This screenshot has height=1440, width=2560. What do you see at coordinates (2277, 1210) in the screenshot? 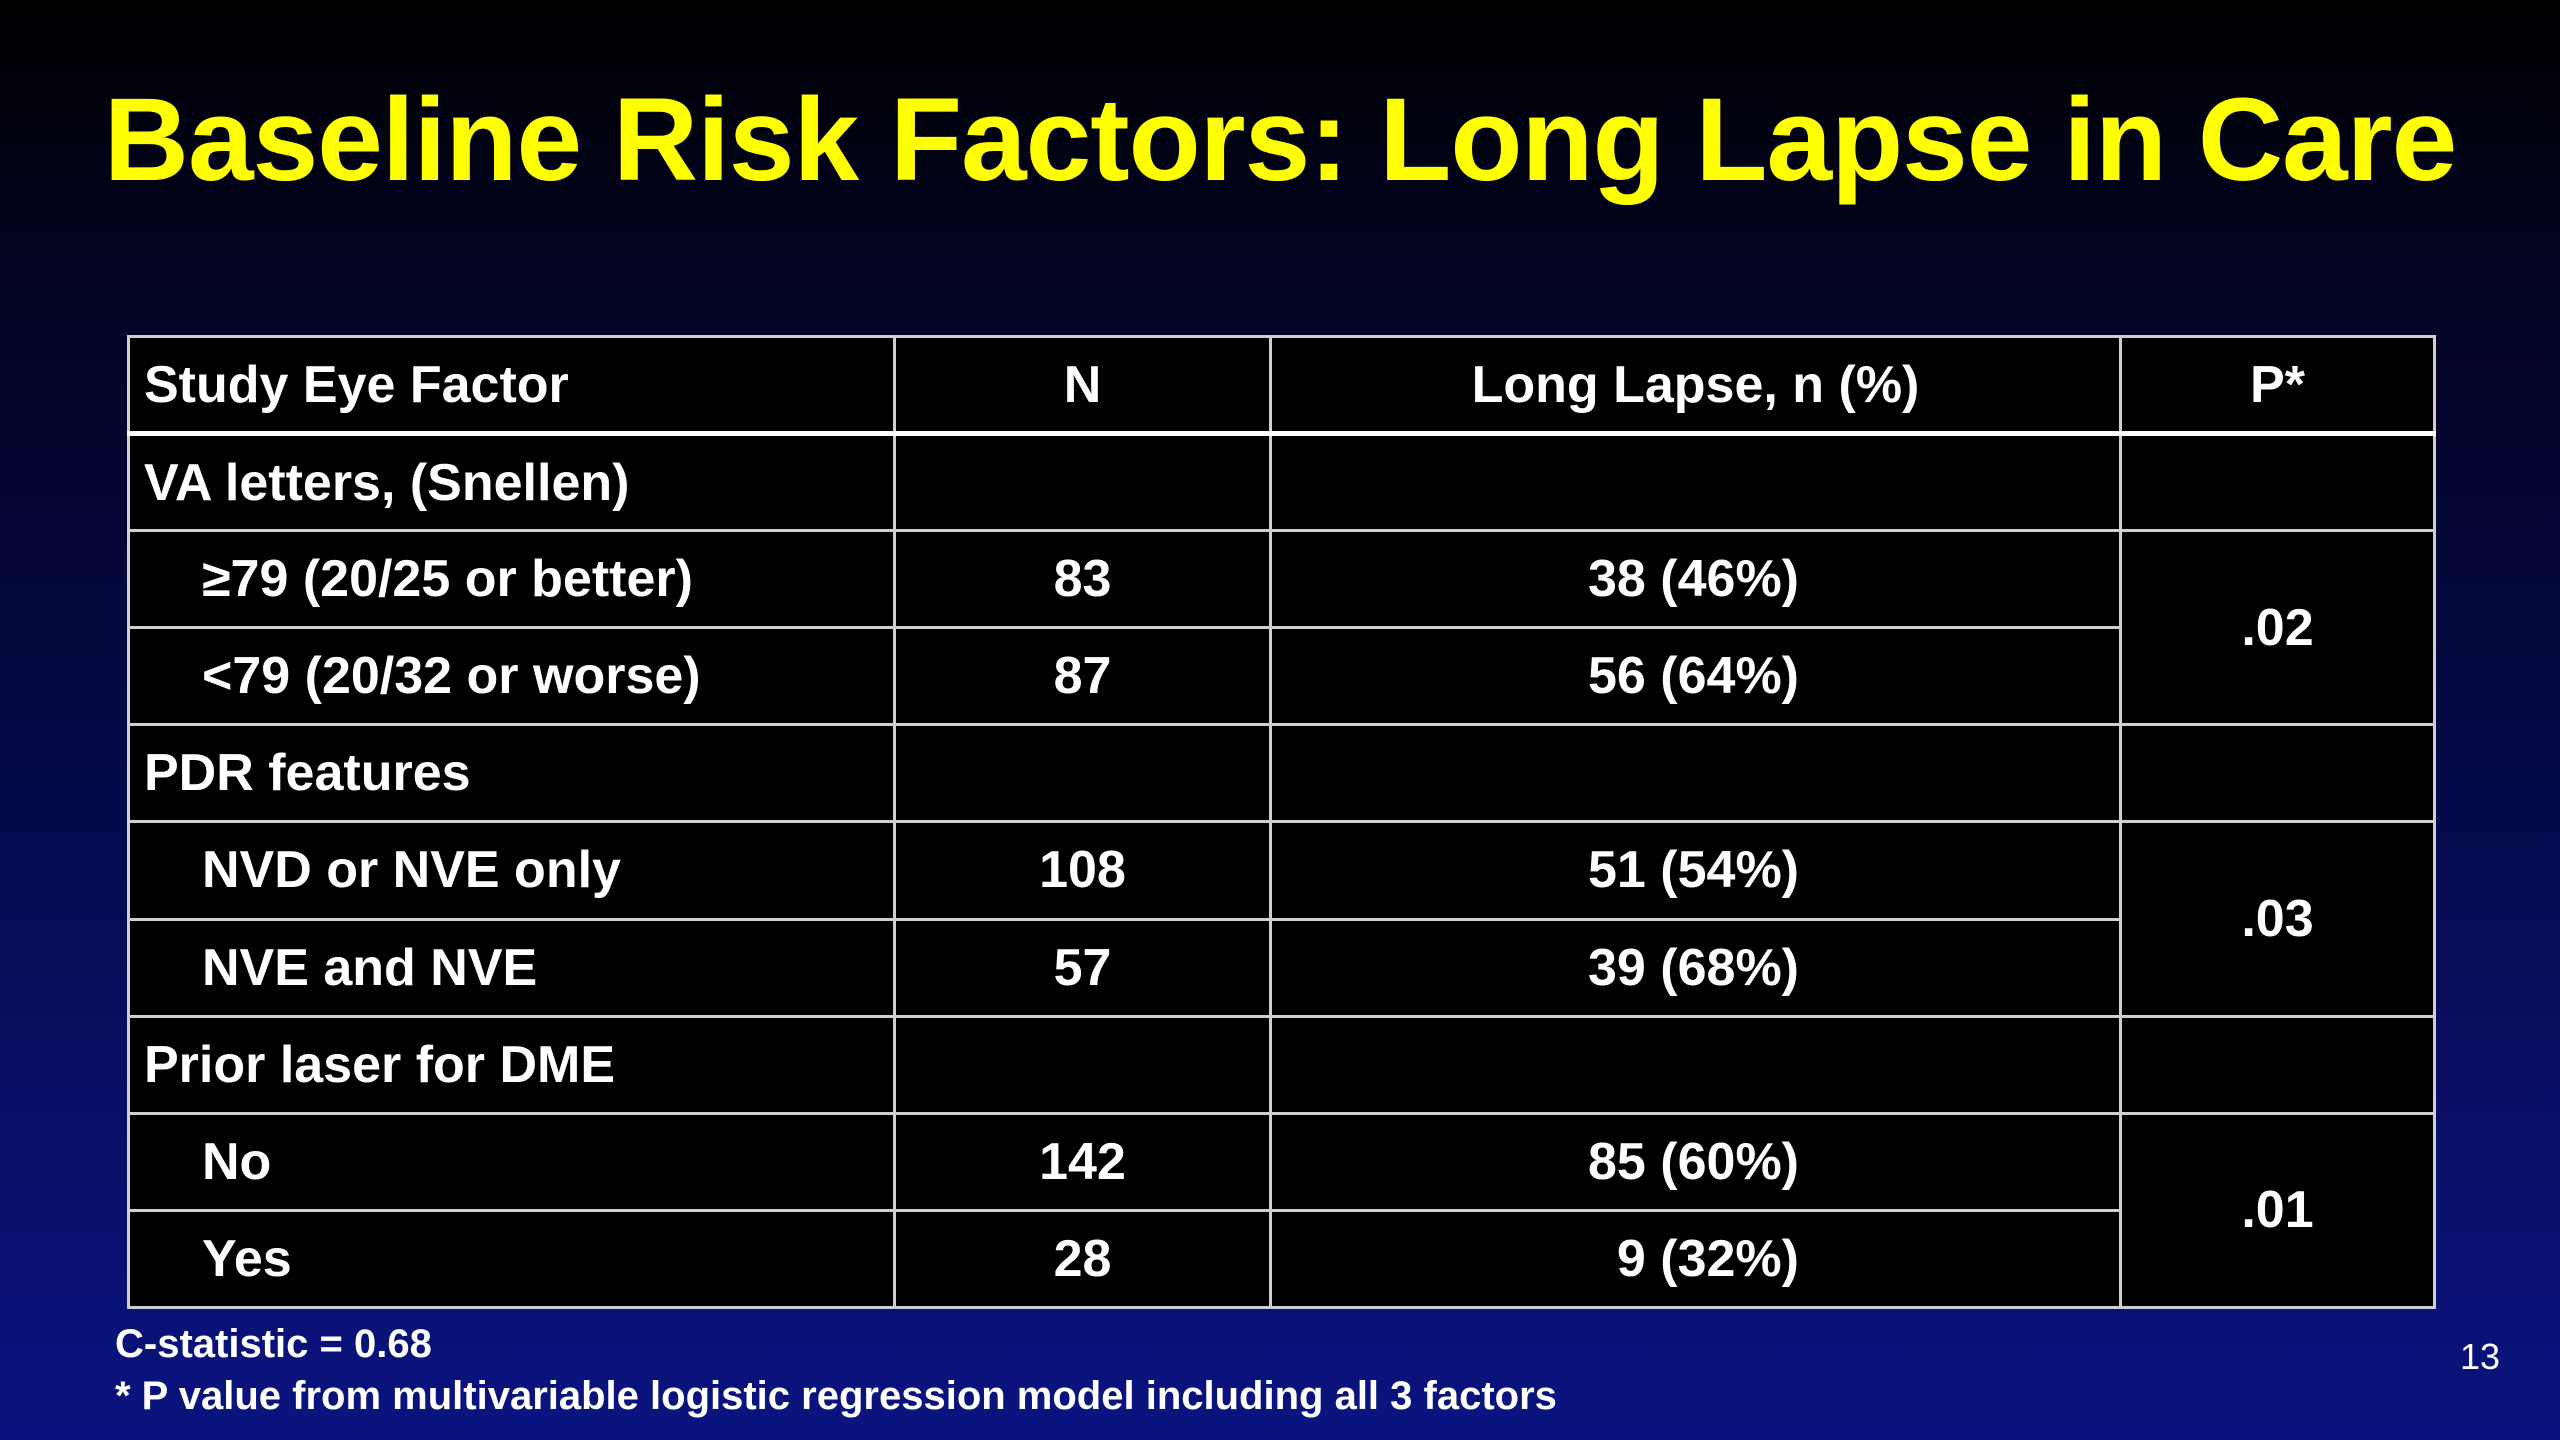
I see `p-value-cell: .01` at bounding box center [2277, 1210].